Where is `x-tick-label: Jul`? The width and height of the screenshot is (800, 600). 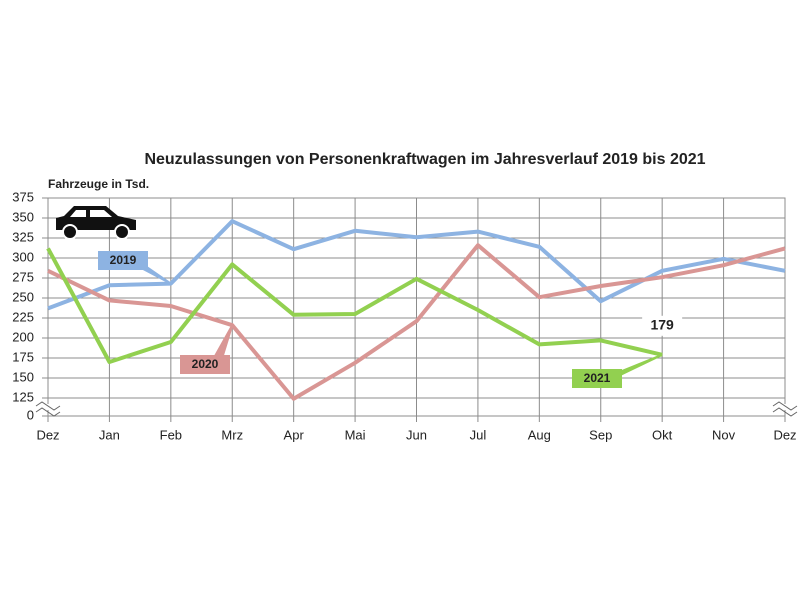 x-tick-label: Jul is located at coordinates (478, 434).